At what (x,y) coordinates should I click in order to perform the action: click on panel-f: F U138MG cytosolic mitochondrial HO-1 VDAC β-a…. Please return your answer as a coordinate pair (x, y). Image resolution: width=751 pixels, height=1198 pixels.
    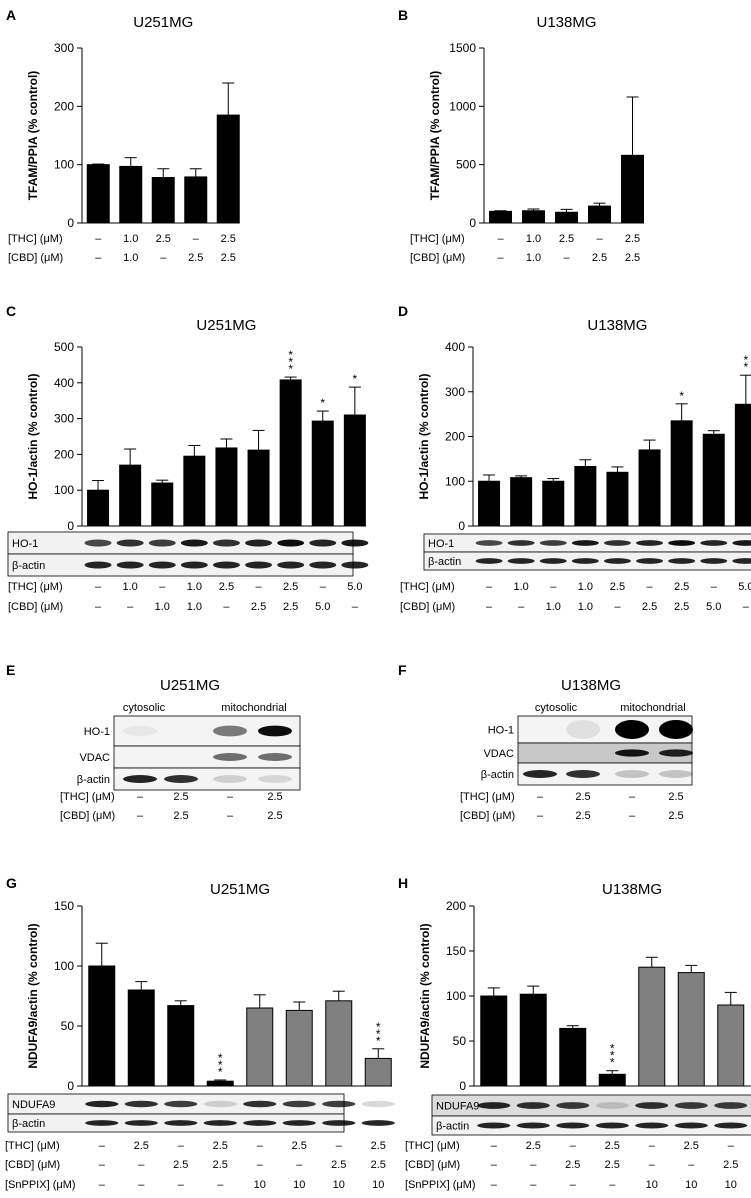
    Looking at the image, I should click on (545, 742).